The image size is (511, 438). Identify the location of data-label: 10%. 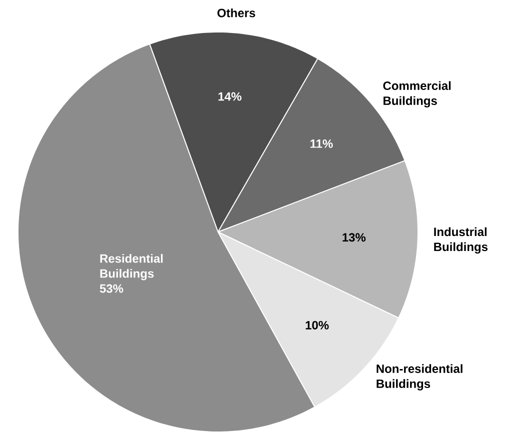
(317, 325).